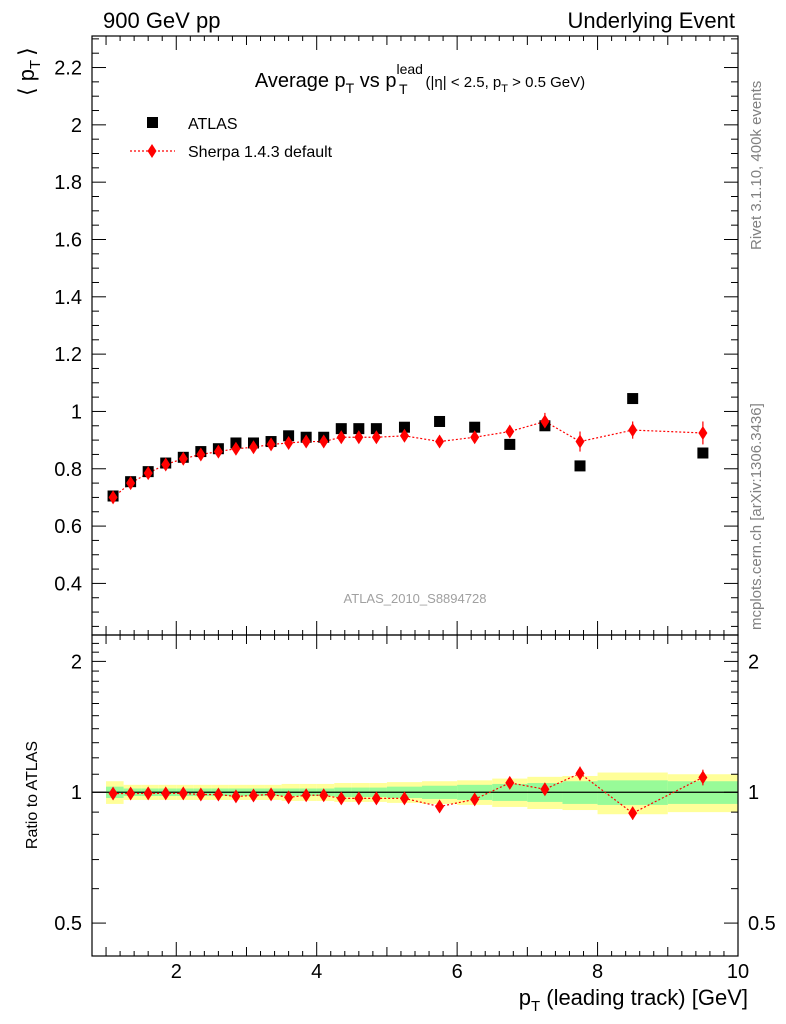 The height and width of the screenshot is (1024, 786). What do you see at coordinates (408, 449) in the screenshot?
I see `main-plot-marks` at bounding box center [408, 449].